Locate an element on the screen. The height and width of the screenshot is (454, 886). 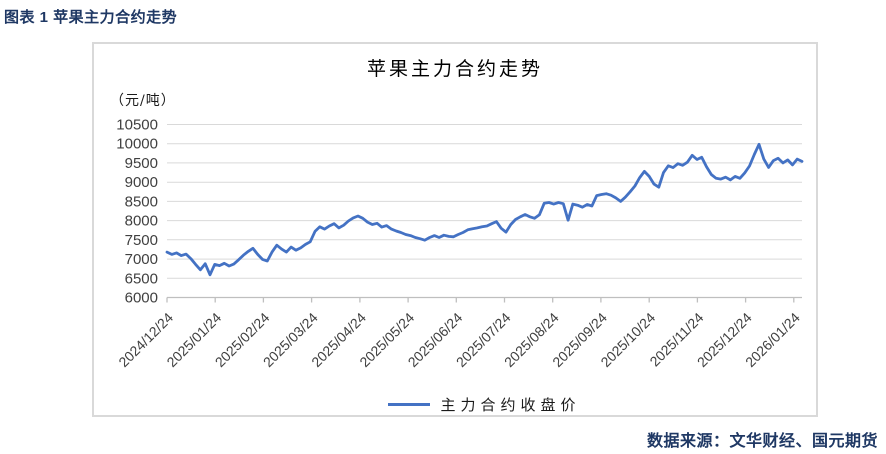
chart-legend: 主力合约收盘价 is located at coordinates (484, 404).